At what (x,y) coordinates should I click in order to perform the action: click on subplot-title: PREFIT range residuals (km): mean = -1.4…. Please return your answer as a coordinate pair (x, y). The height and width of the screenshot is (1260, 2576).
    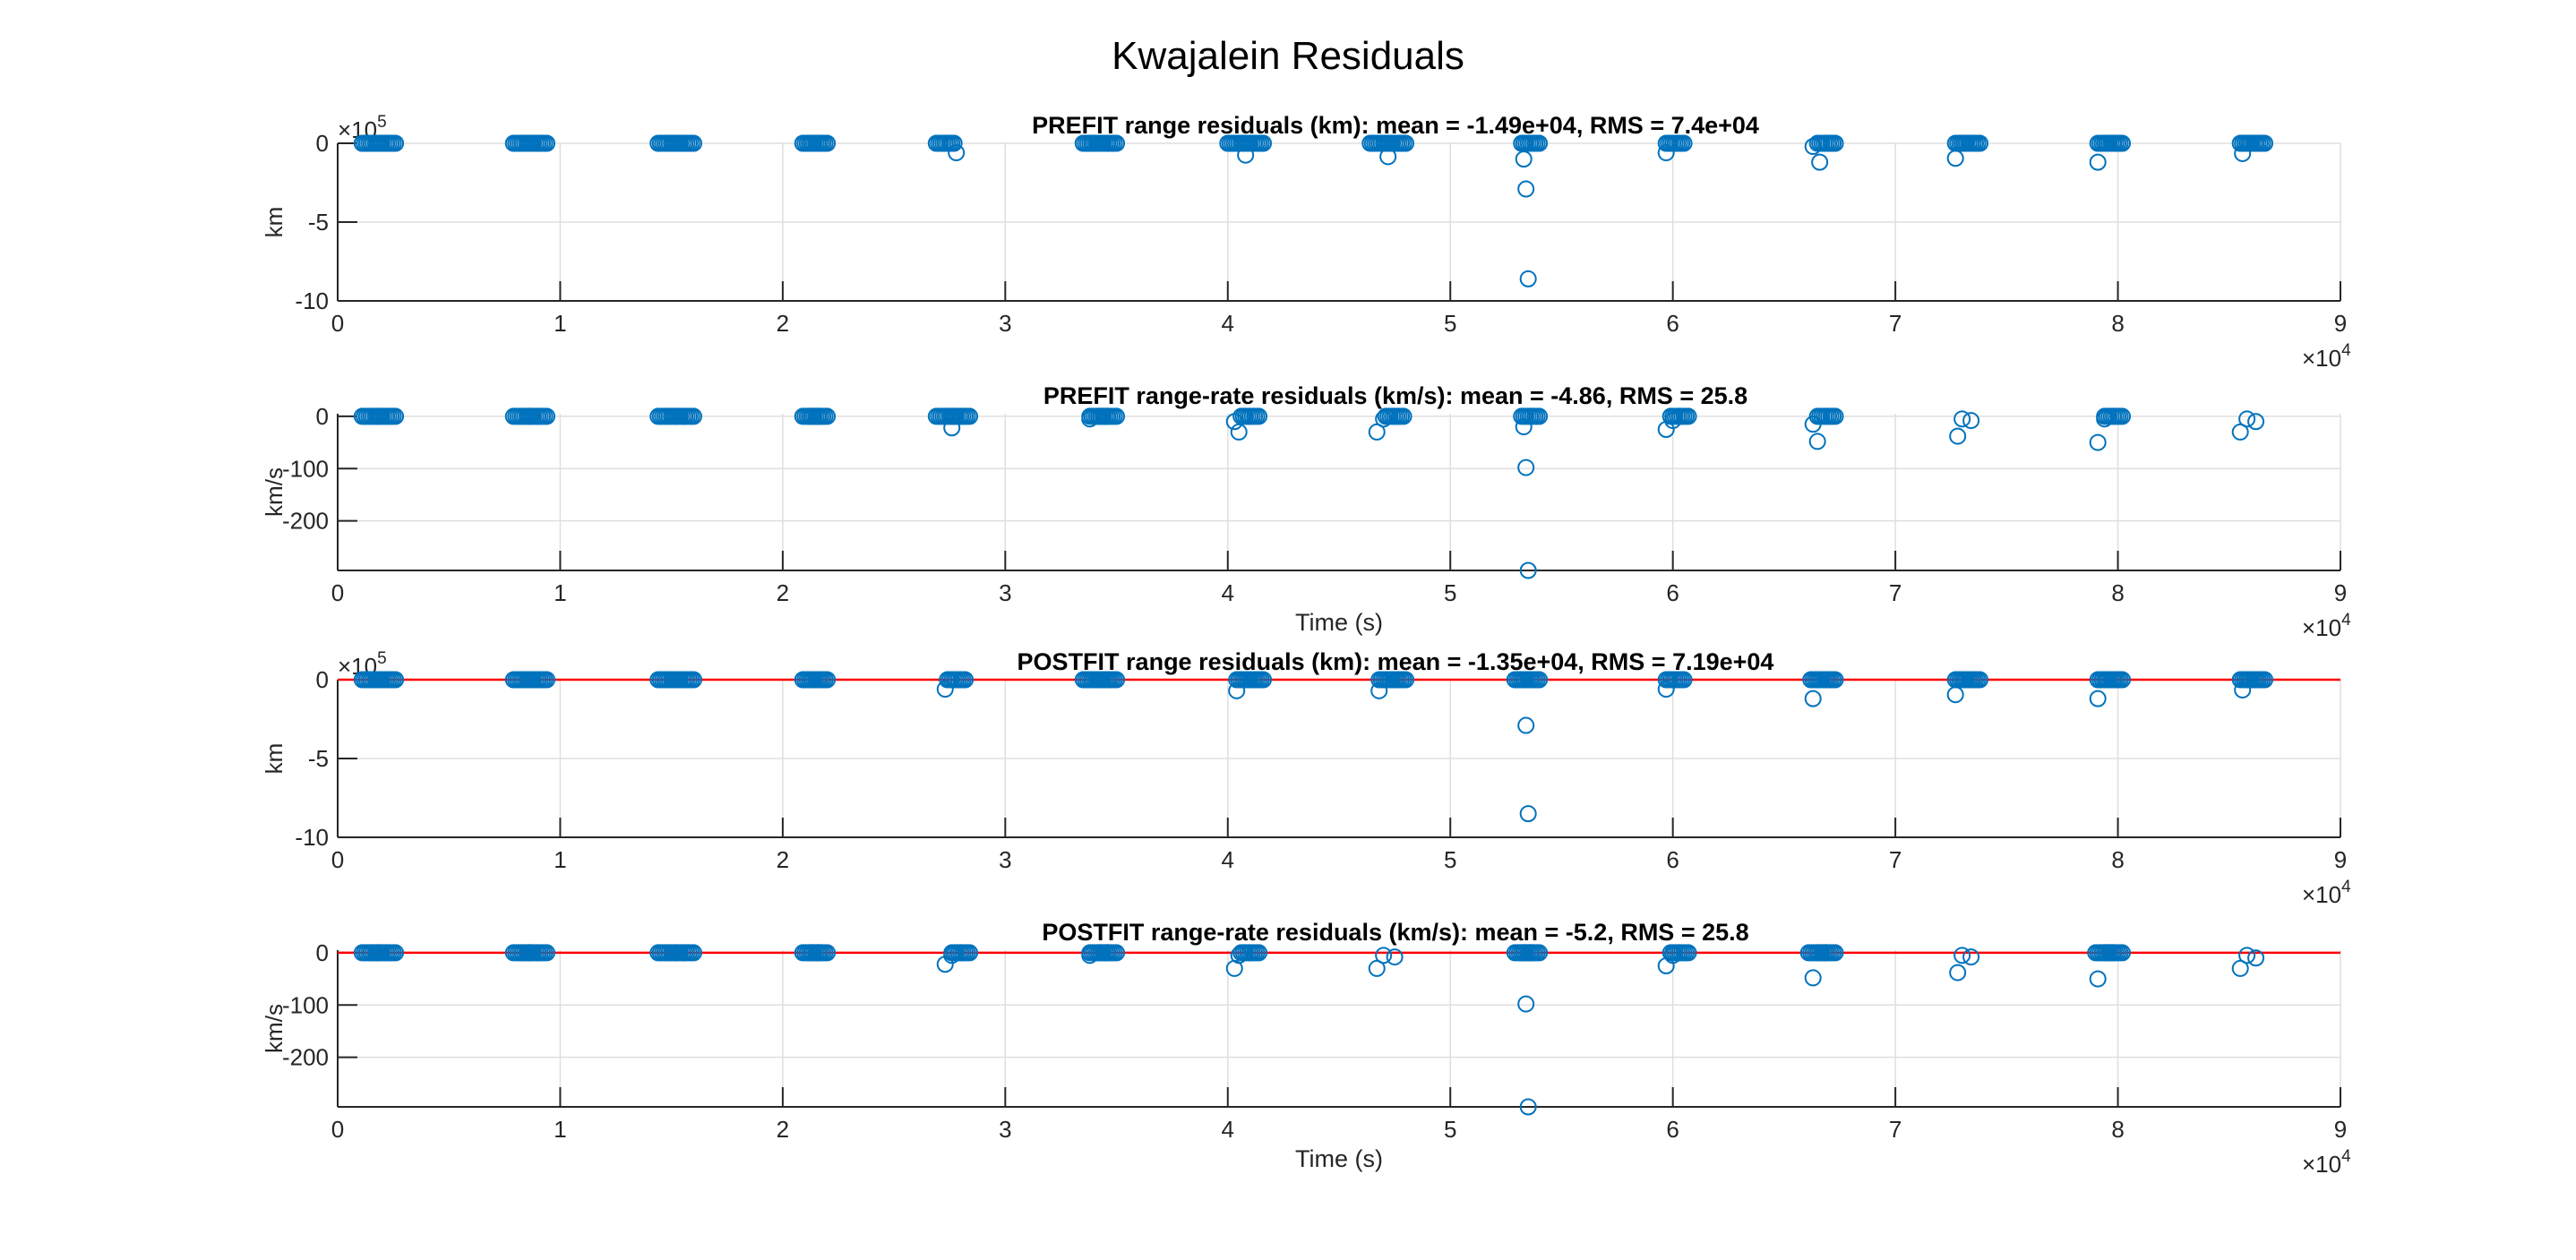
    Looking at the image, I should click on (1395, 126).